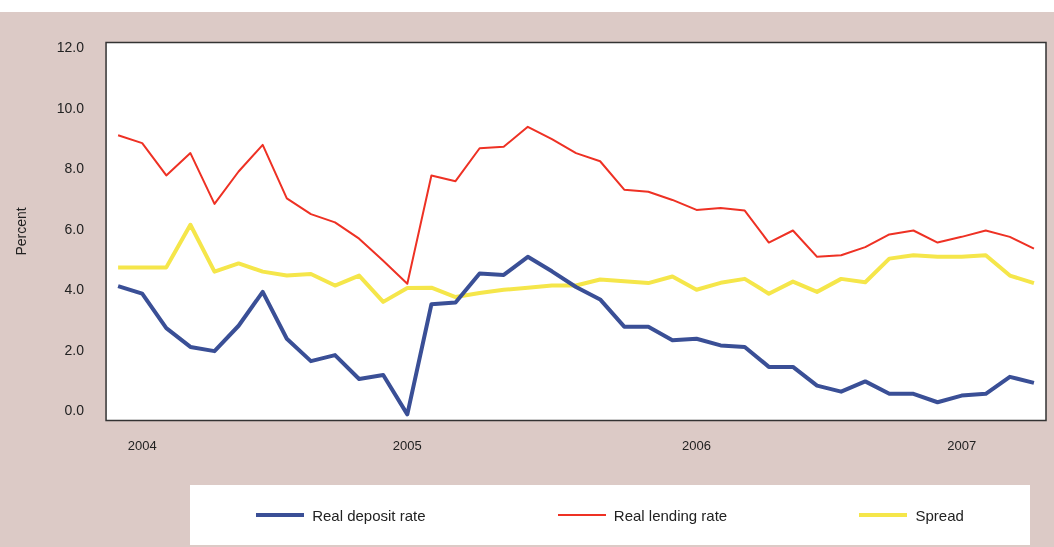 Image resolution: width=1054 pixels, height=547 pixels. I want to click on y-tick-label: 4.0, so click(74, 289).